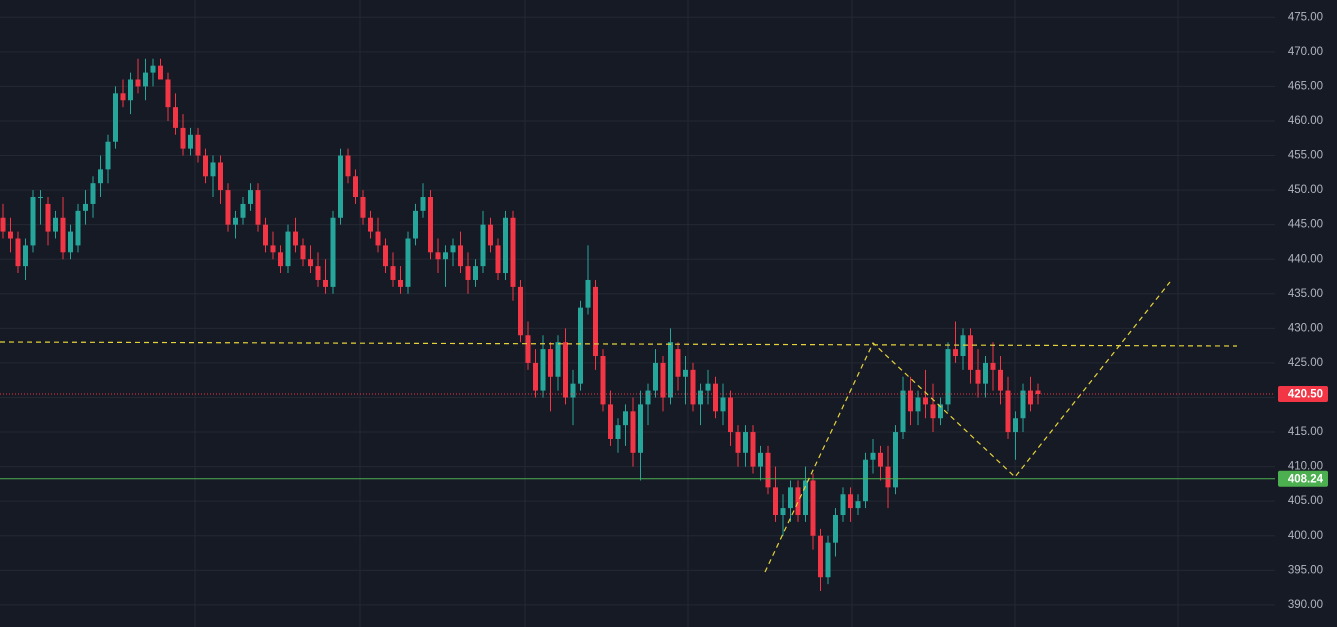  I want to click on y-tick-label: 430.00, so click(1305, 328).